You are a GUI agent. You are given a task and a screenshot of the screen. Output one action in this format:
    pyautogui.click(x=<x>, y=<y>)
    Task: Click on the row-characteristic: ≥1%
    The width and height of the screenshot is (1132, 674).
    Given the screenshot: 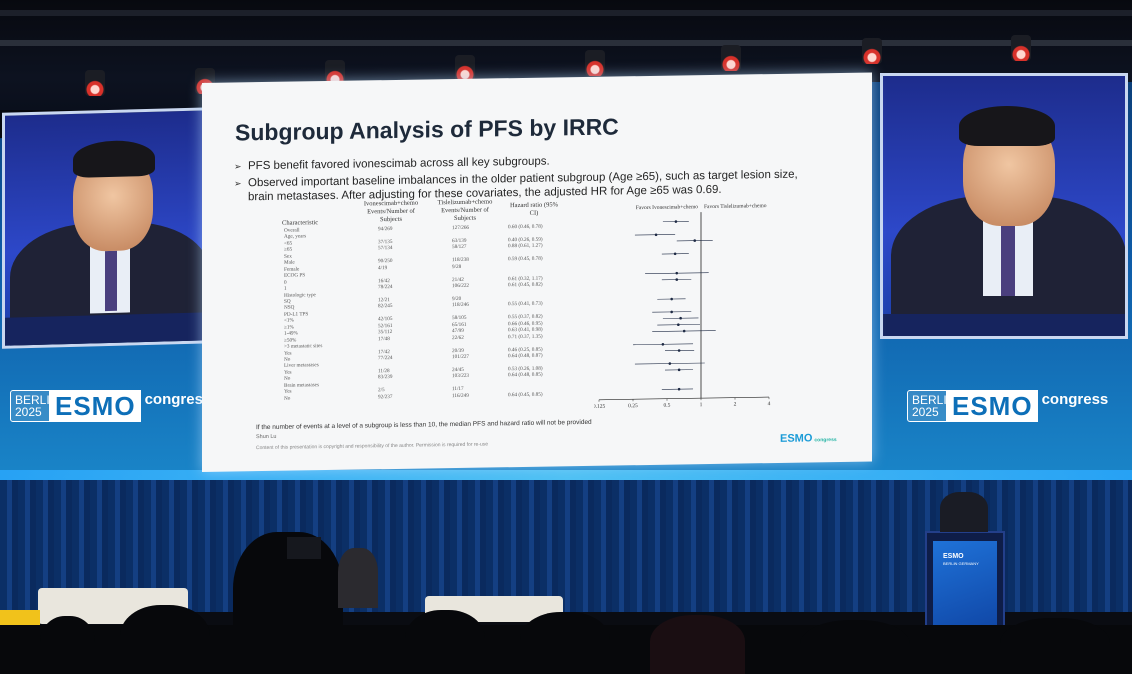 What is the action you would take?
    pyautogui.click(x=289, y=327)
    